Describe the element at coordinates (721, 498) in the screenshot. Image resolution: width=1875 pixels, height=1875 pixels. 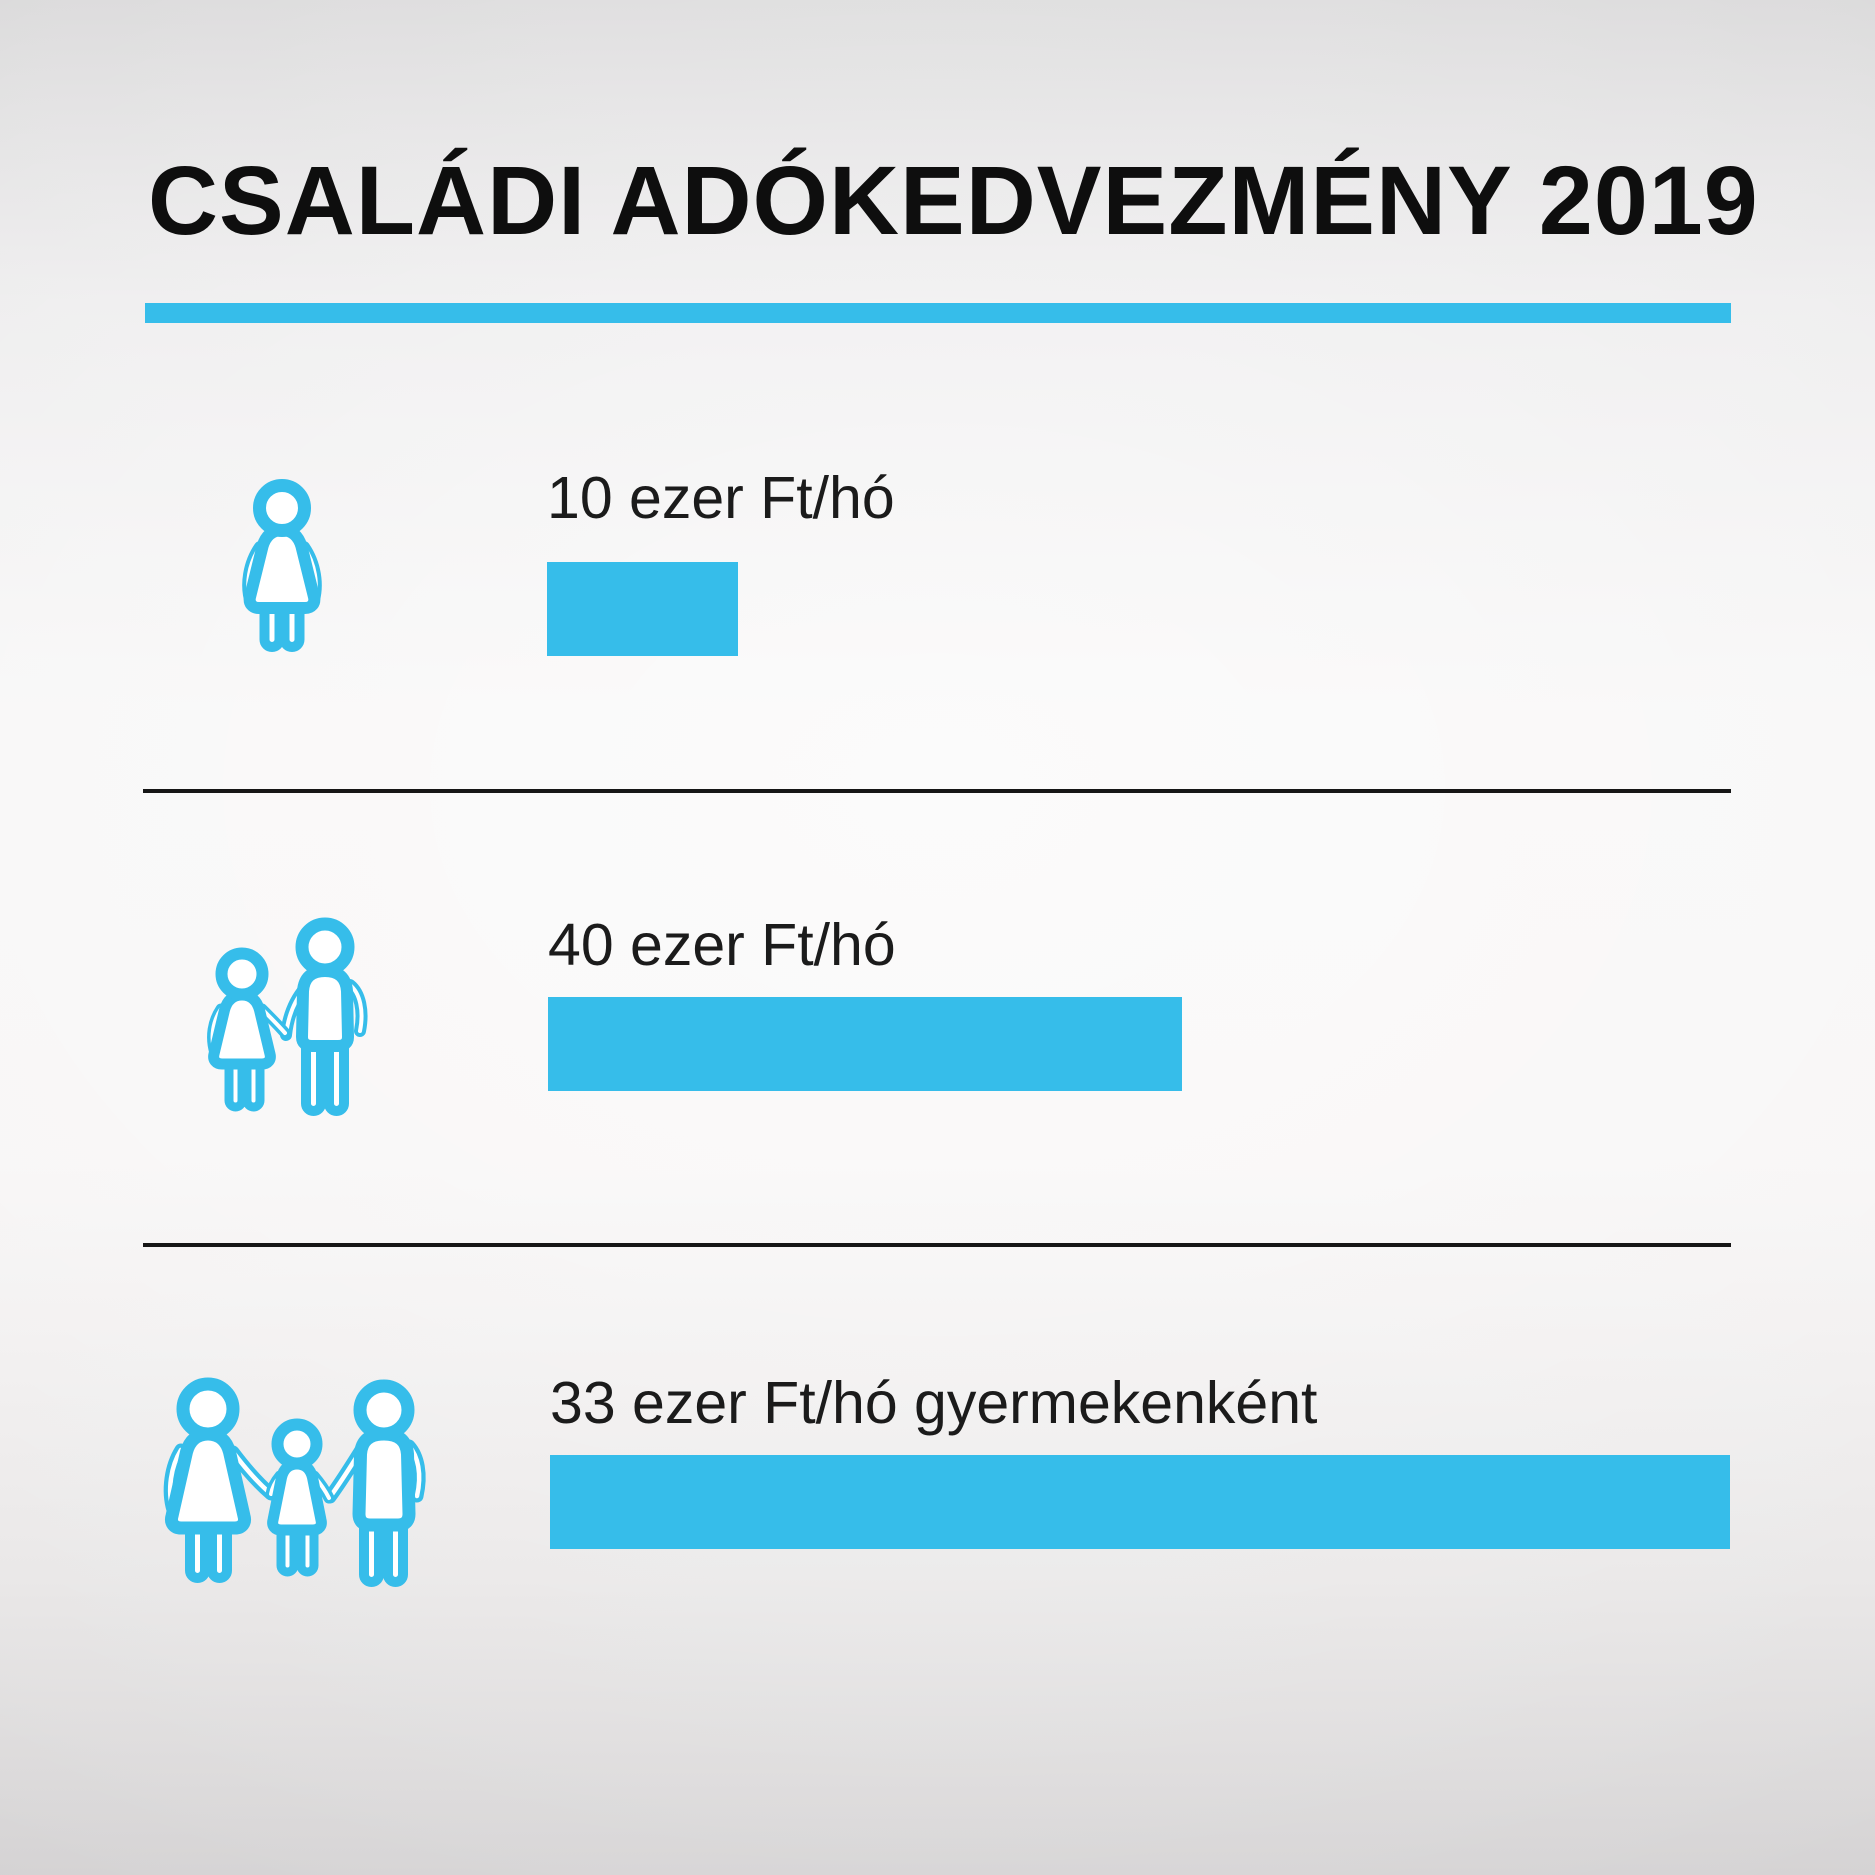
I see `benefit-label: 10 ezer Ft/hó` at that location.